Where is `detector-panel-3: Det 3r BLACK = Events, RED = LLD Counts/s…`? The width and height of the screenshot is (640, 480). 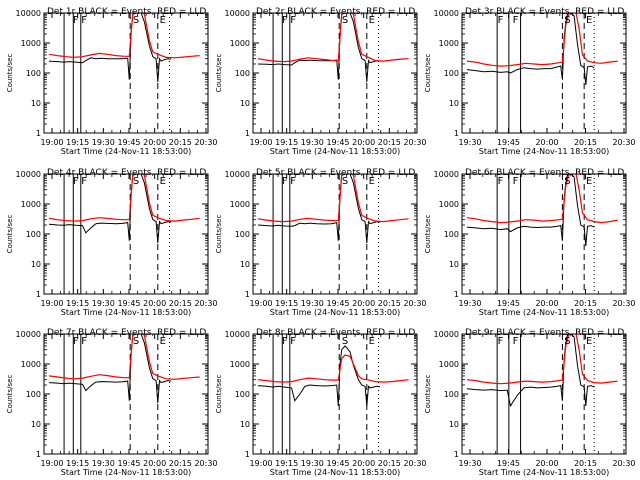
detector-panel-3: Det 3r BLACK = Events, RED = LLD Counts/s… is located at coordinates (530, 81).